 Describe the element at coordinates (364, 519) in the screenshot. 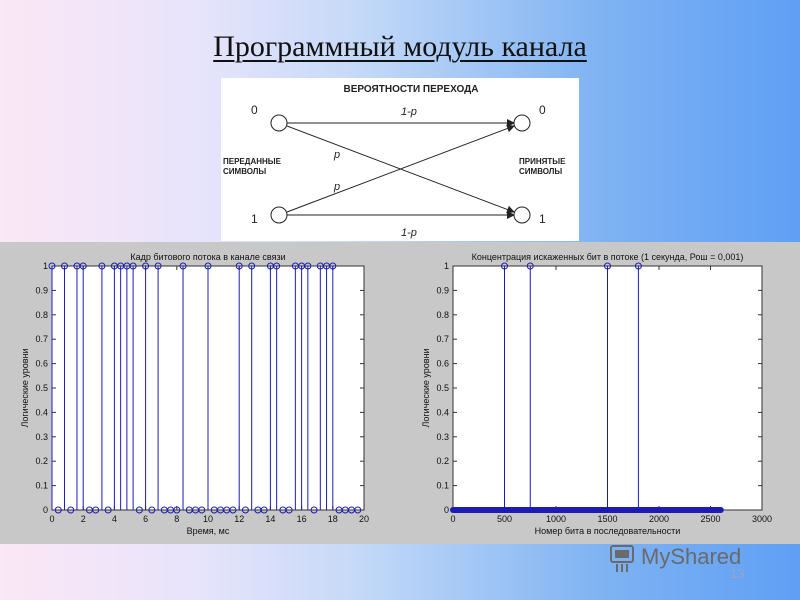

I see `x-tick-label: 20` at that location.